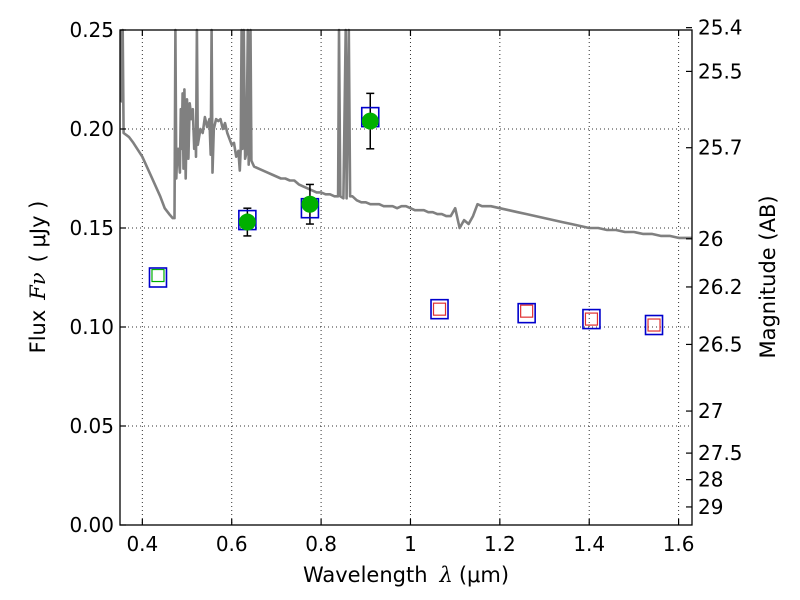  I want to click on y-tick-label: 0.25, so click(91, 30).